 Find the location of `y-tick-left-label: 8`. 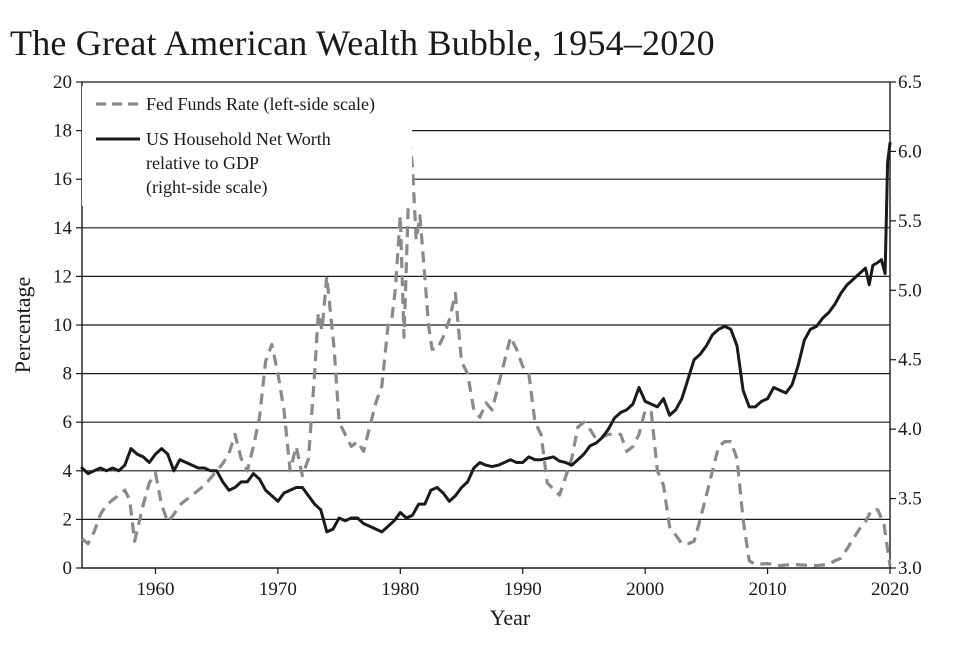

y-tick-left-label: 8 is located at coordinates (68, 374).